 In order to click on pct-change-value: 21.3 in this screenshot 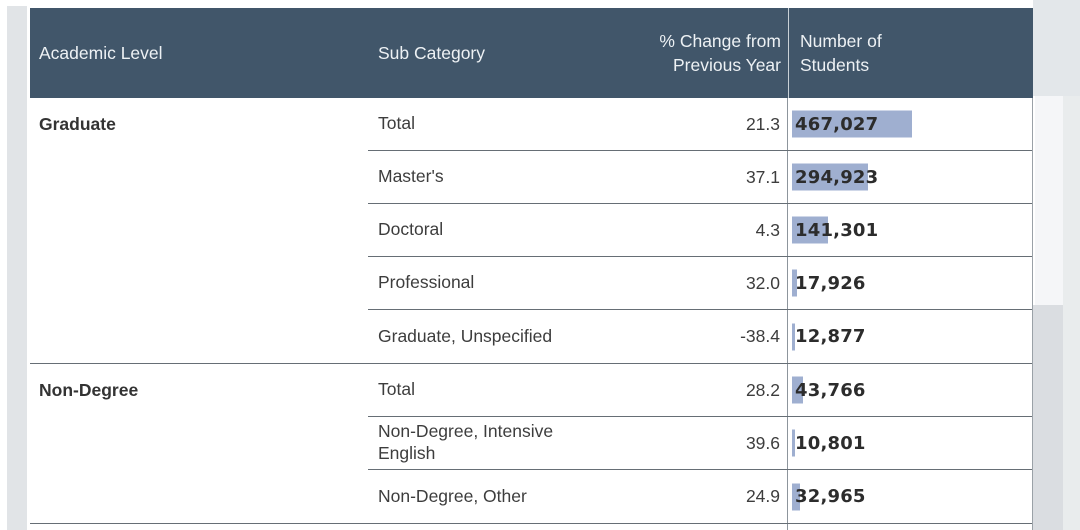, I will do `click(762, 123)`.